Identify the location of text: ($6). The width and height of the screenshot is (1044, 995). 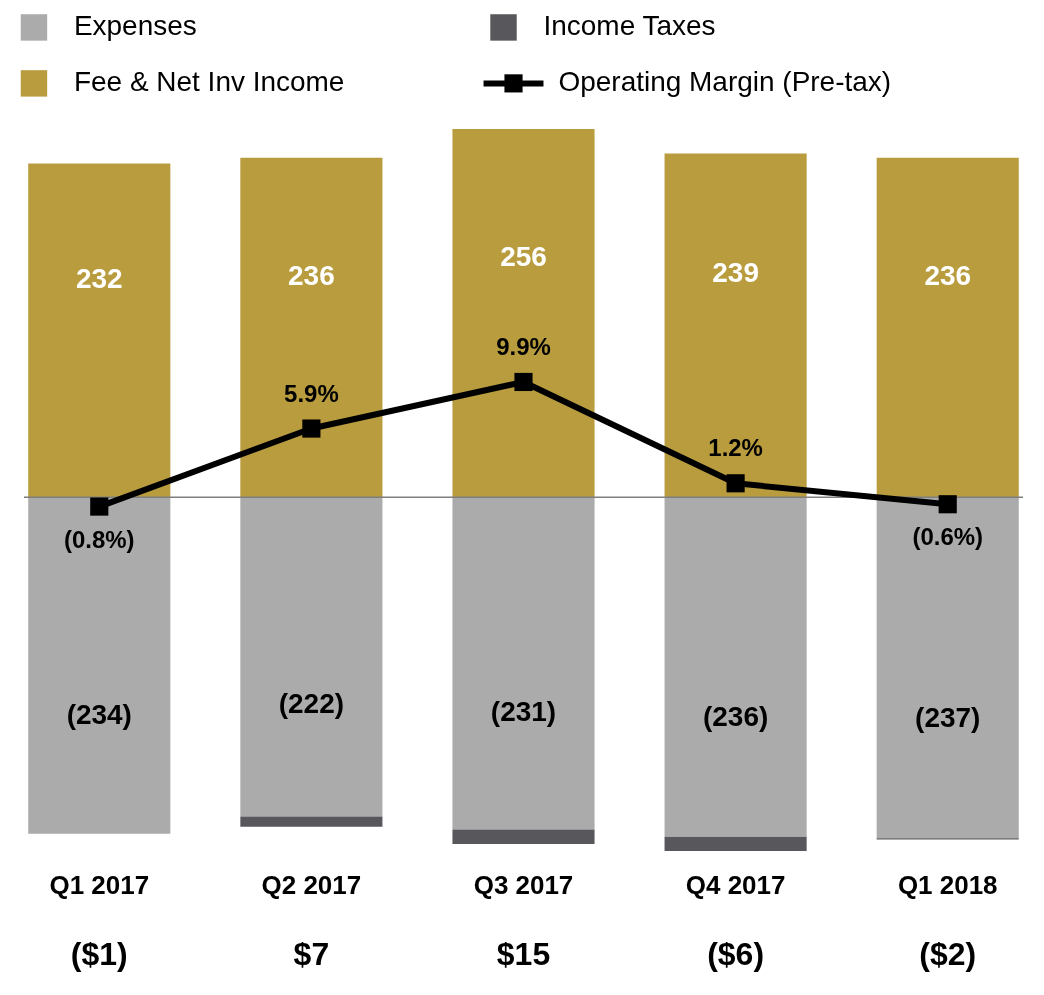
(736, 953).